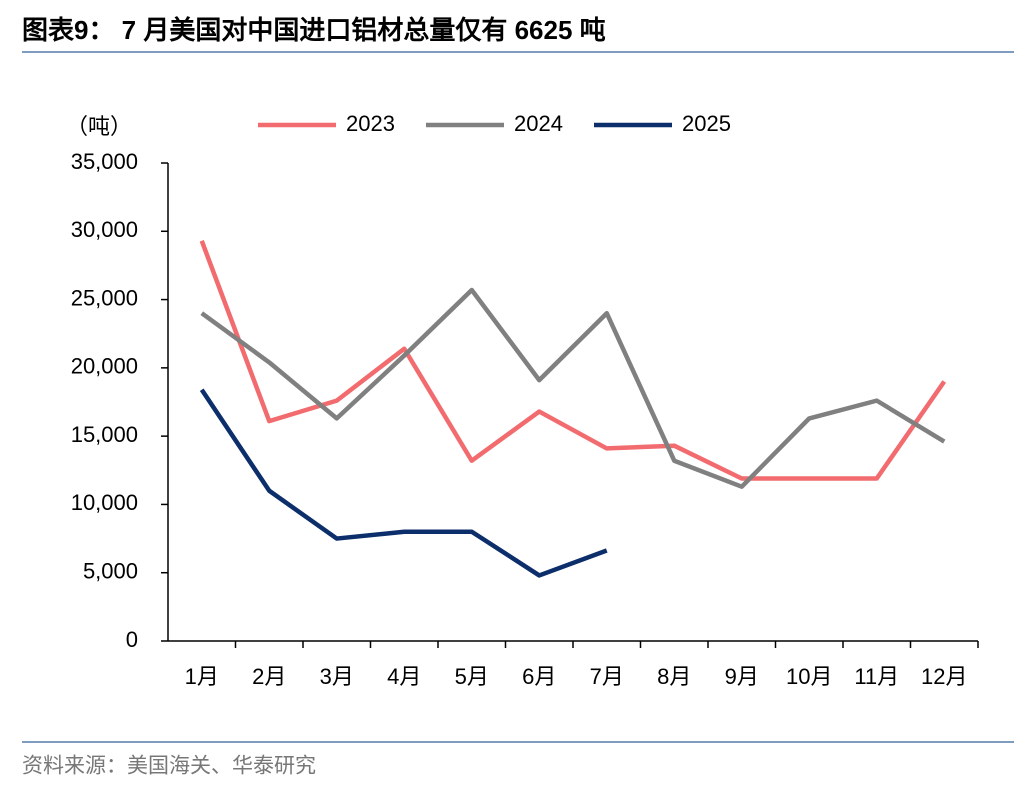  Describe the element at coordinates (104, 434) in the screenshot. I see `y-tick-label: 15,000` at that location.